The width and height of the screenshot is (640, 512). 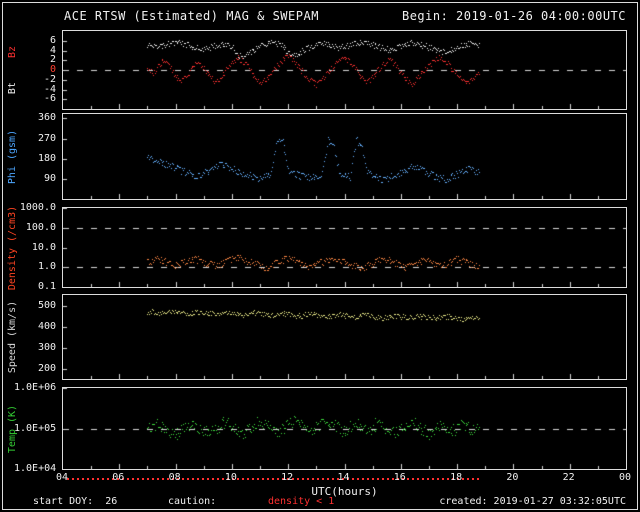 I want to click on xtick-14: 14, so click(x=343, y=477).